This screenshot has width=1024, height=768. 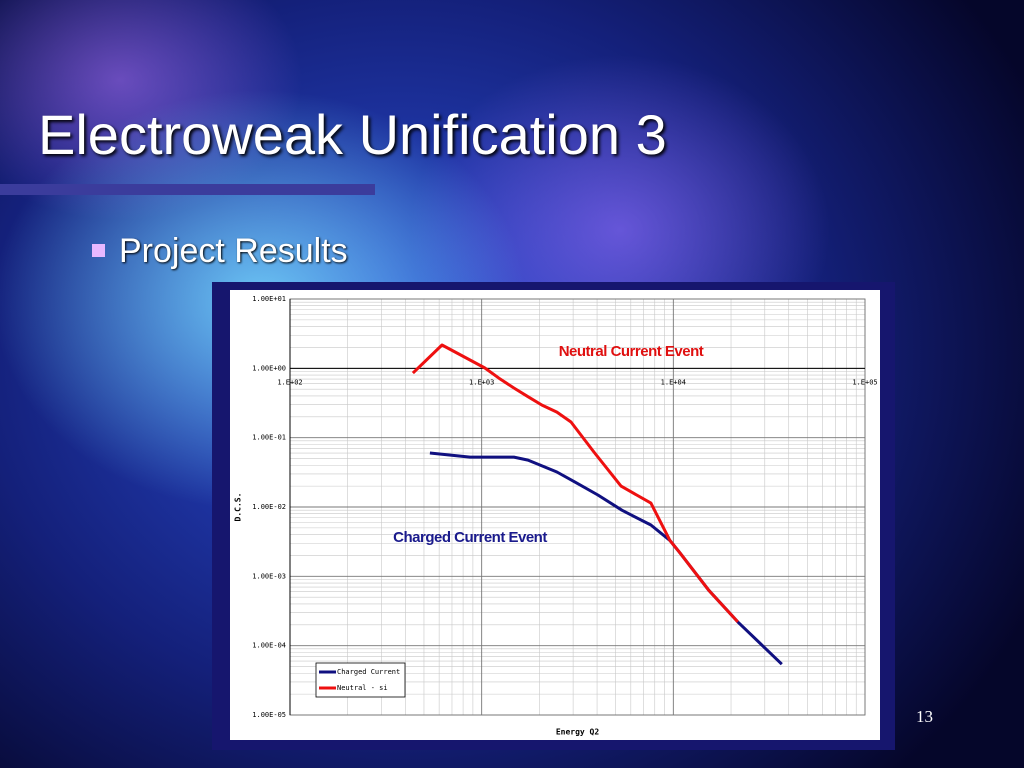 I want to click on legend-box, so click(x=360, y=680).